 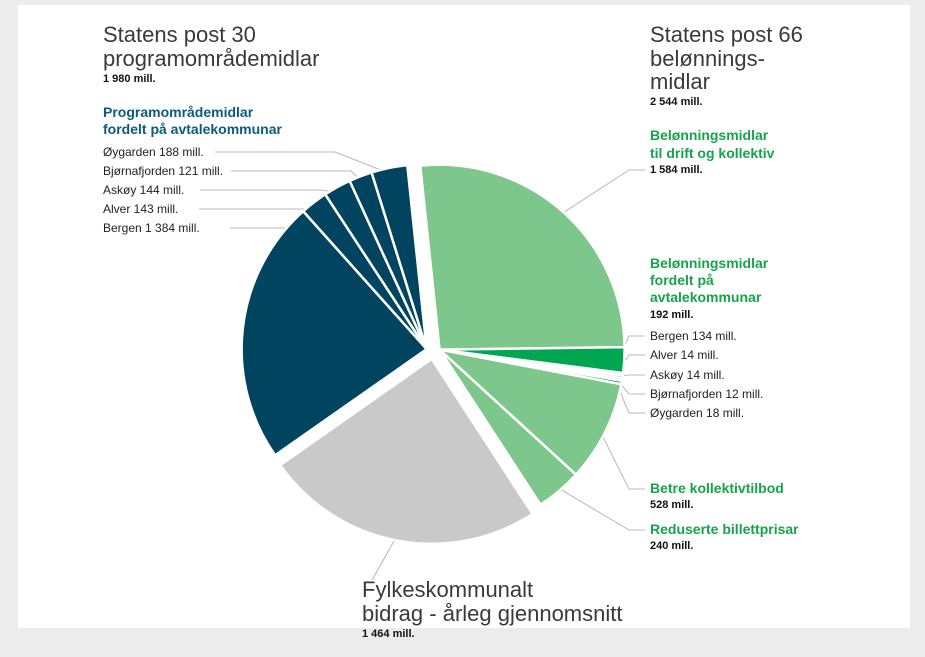 What do you see at coordinates (129, 79) in the screenshot?
I see `group-value: 1 980 mill.` at bounding box center [129, 79].